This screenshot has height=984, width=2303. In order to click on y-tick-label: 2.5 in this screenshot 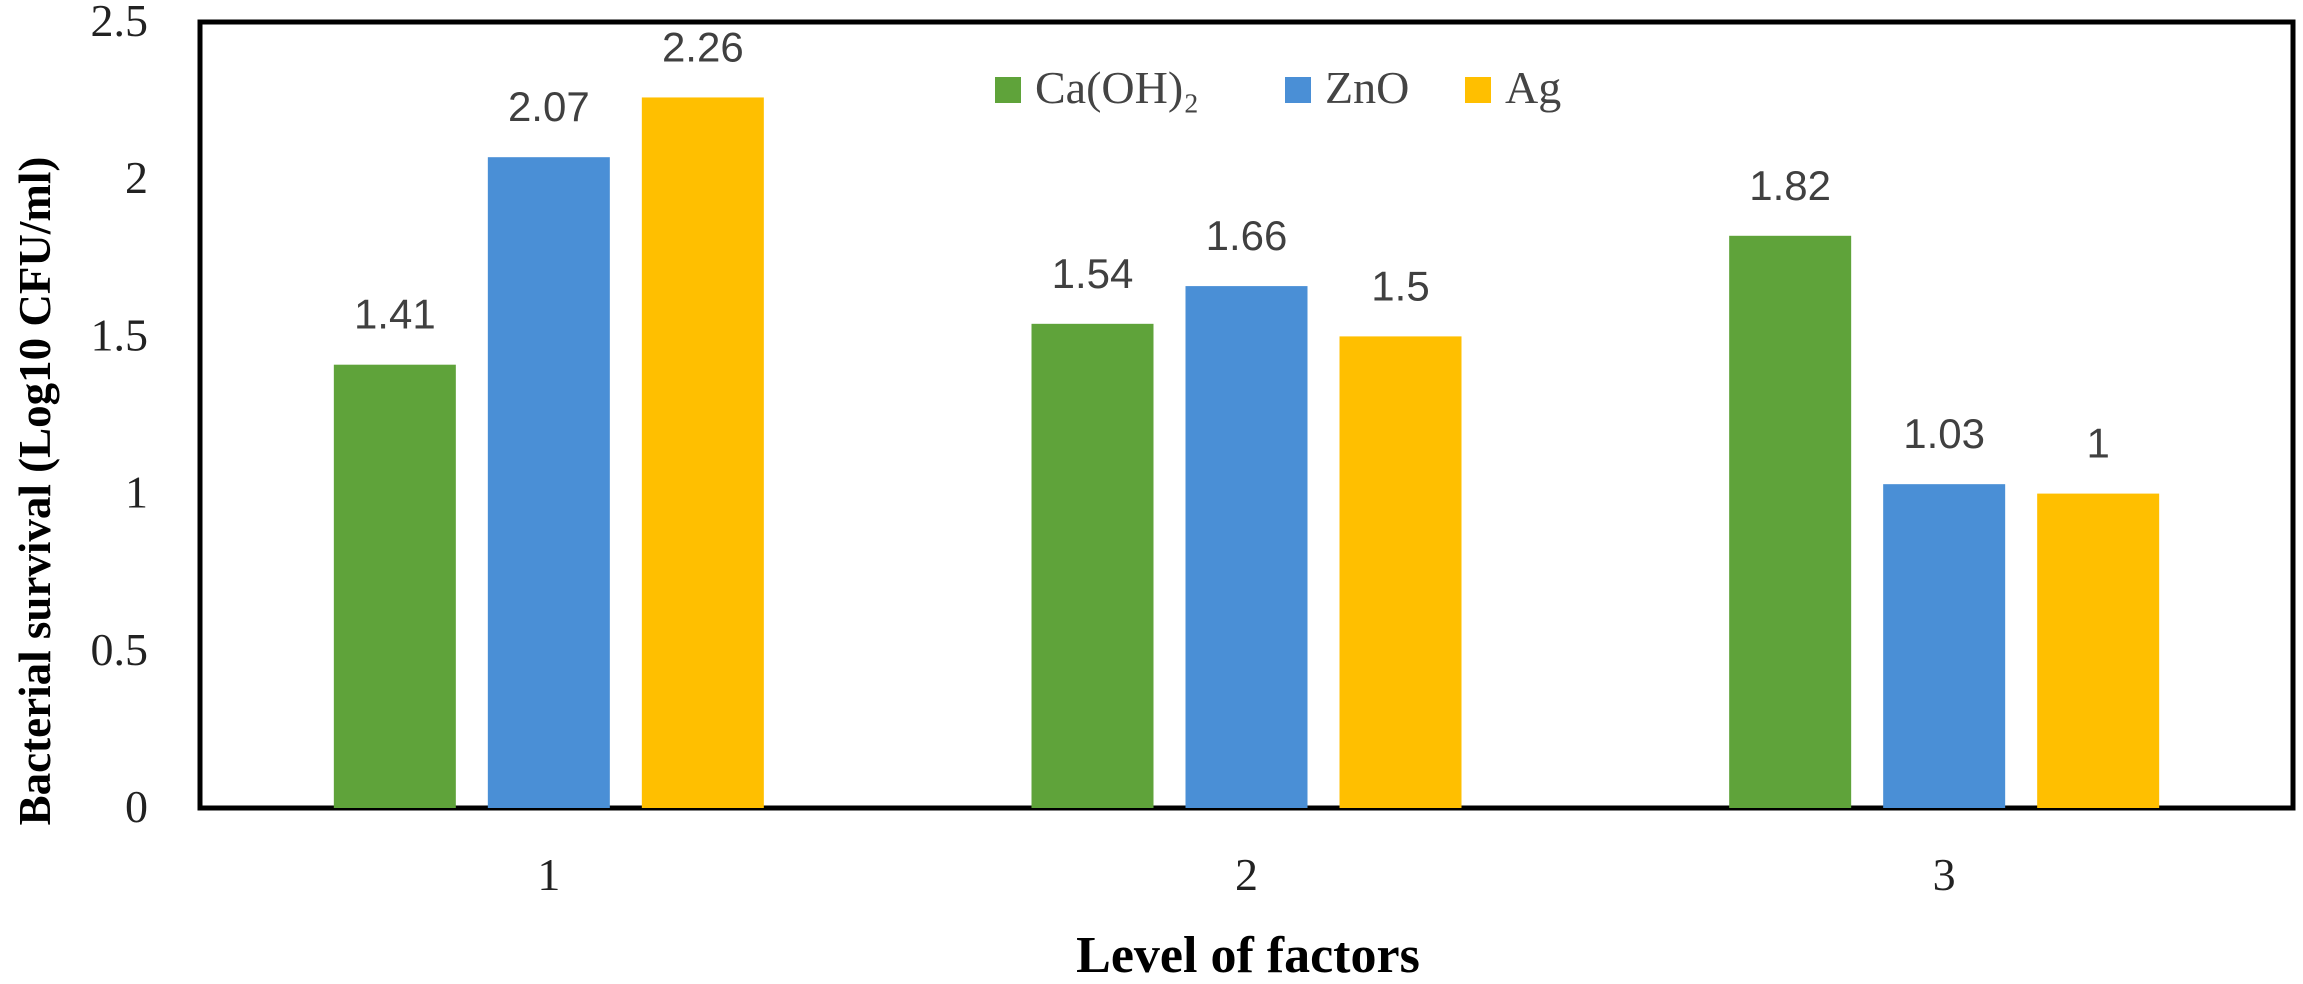, I will do `click(120, 23)`.